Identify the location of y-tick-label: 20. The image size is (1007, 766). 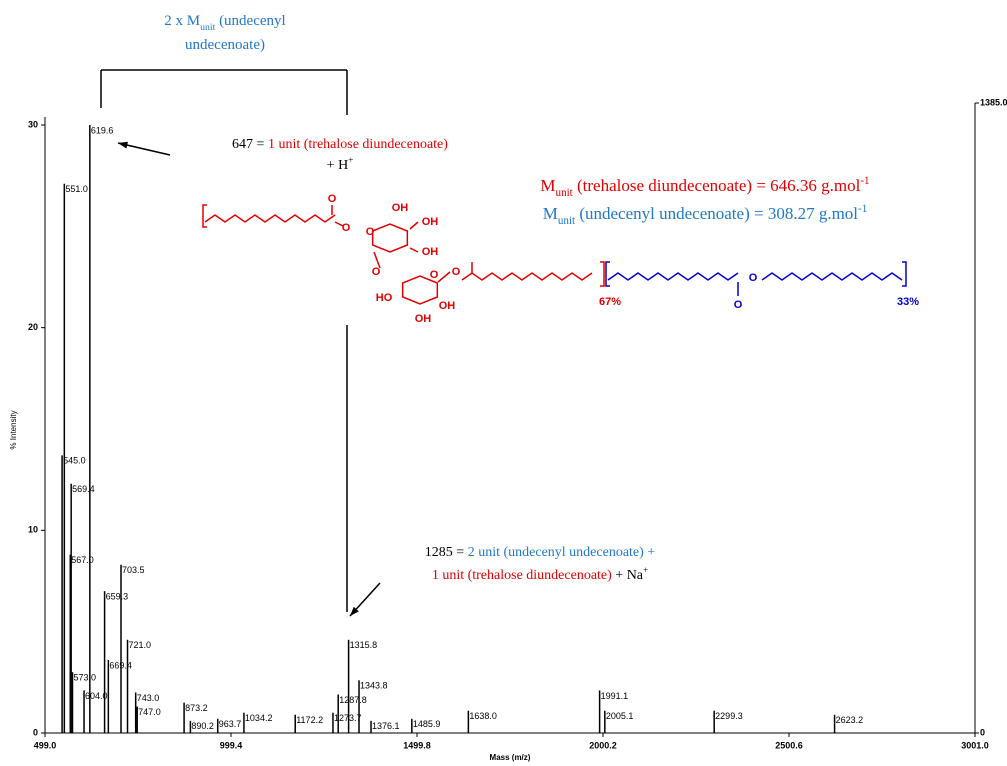
(33, 327).